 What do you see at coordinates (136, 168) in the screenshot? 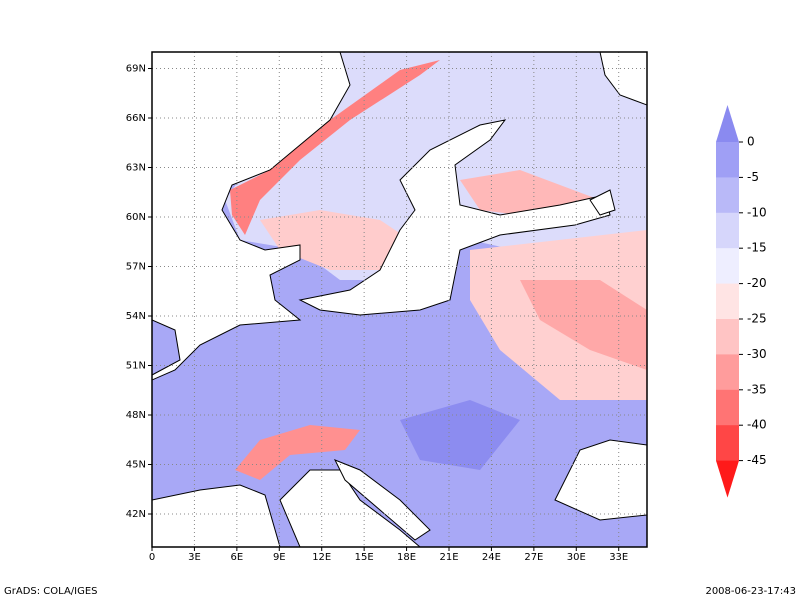
I see `y-tick-label: 63N` at bounding box center [136, 168].